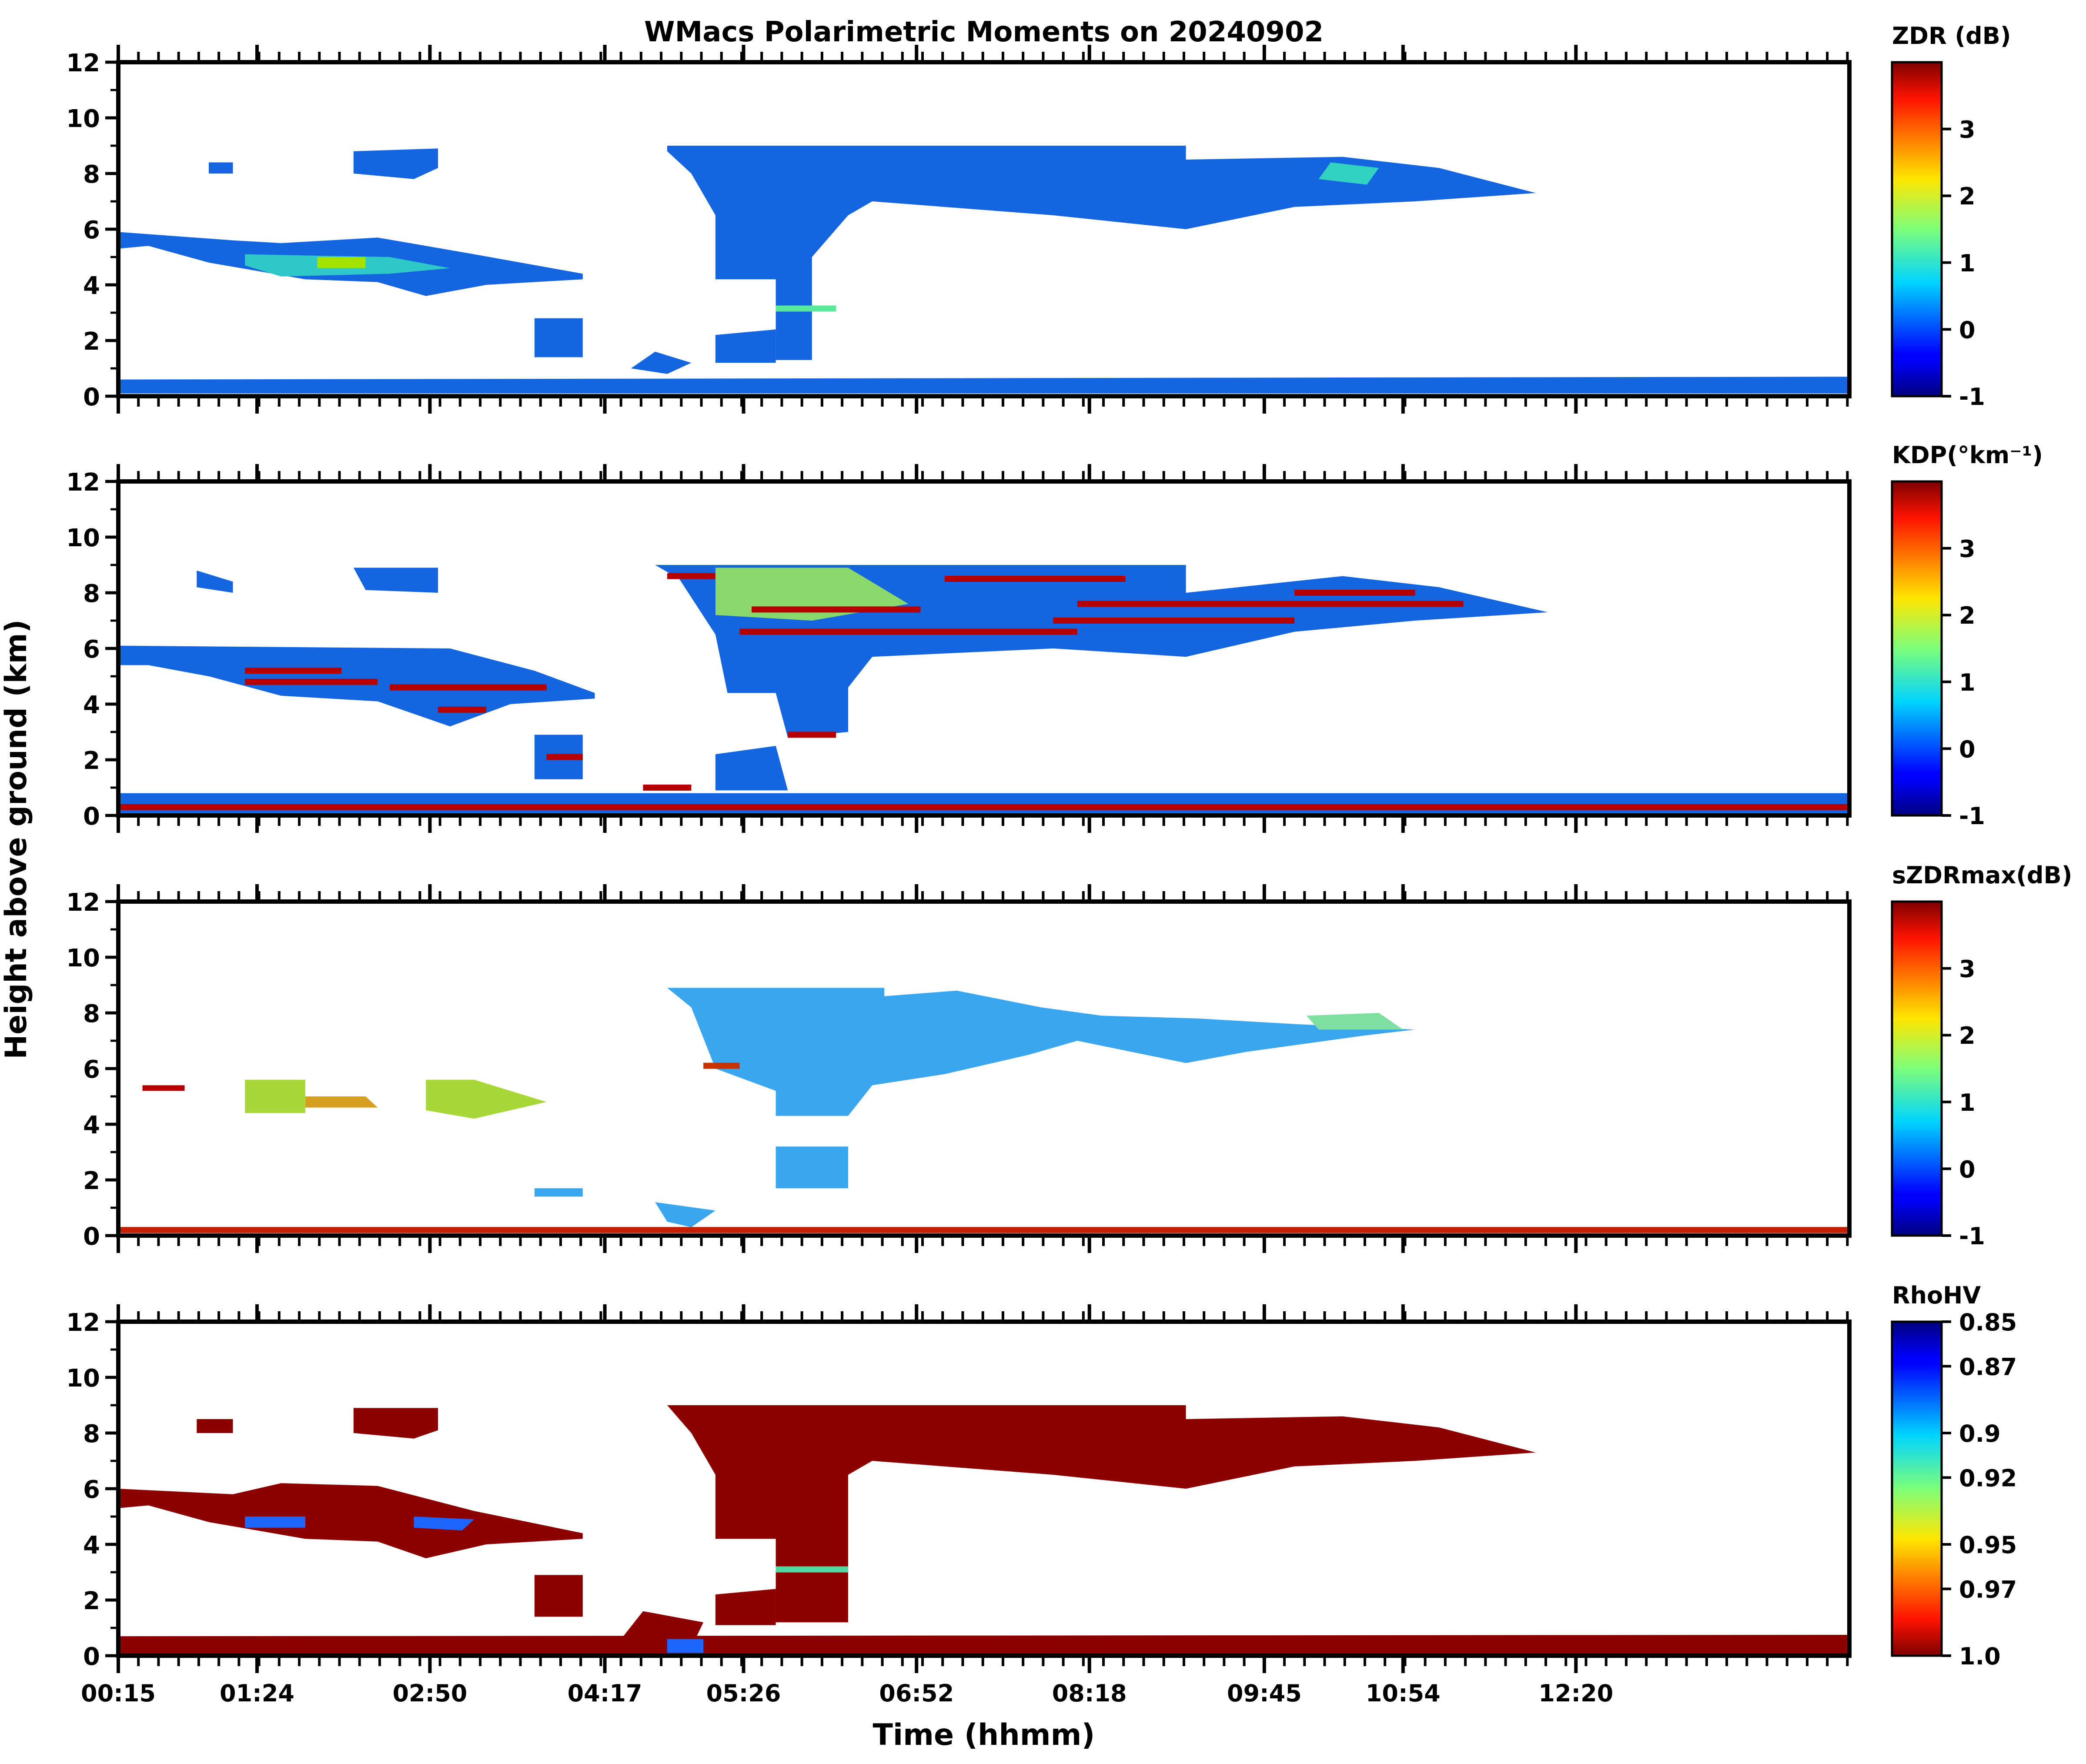 This screenshot has height=1764, width=2086. I want to click on rhohv-colorbar-tick-label: 0.9, so click(1980, 1433).